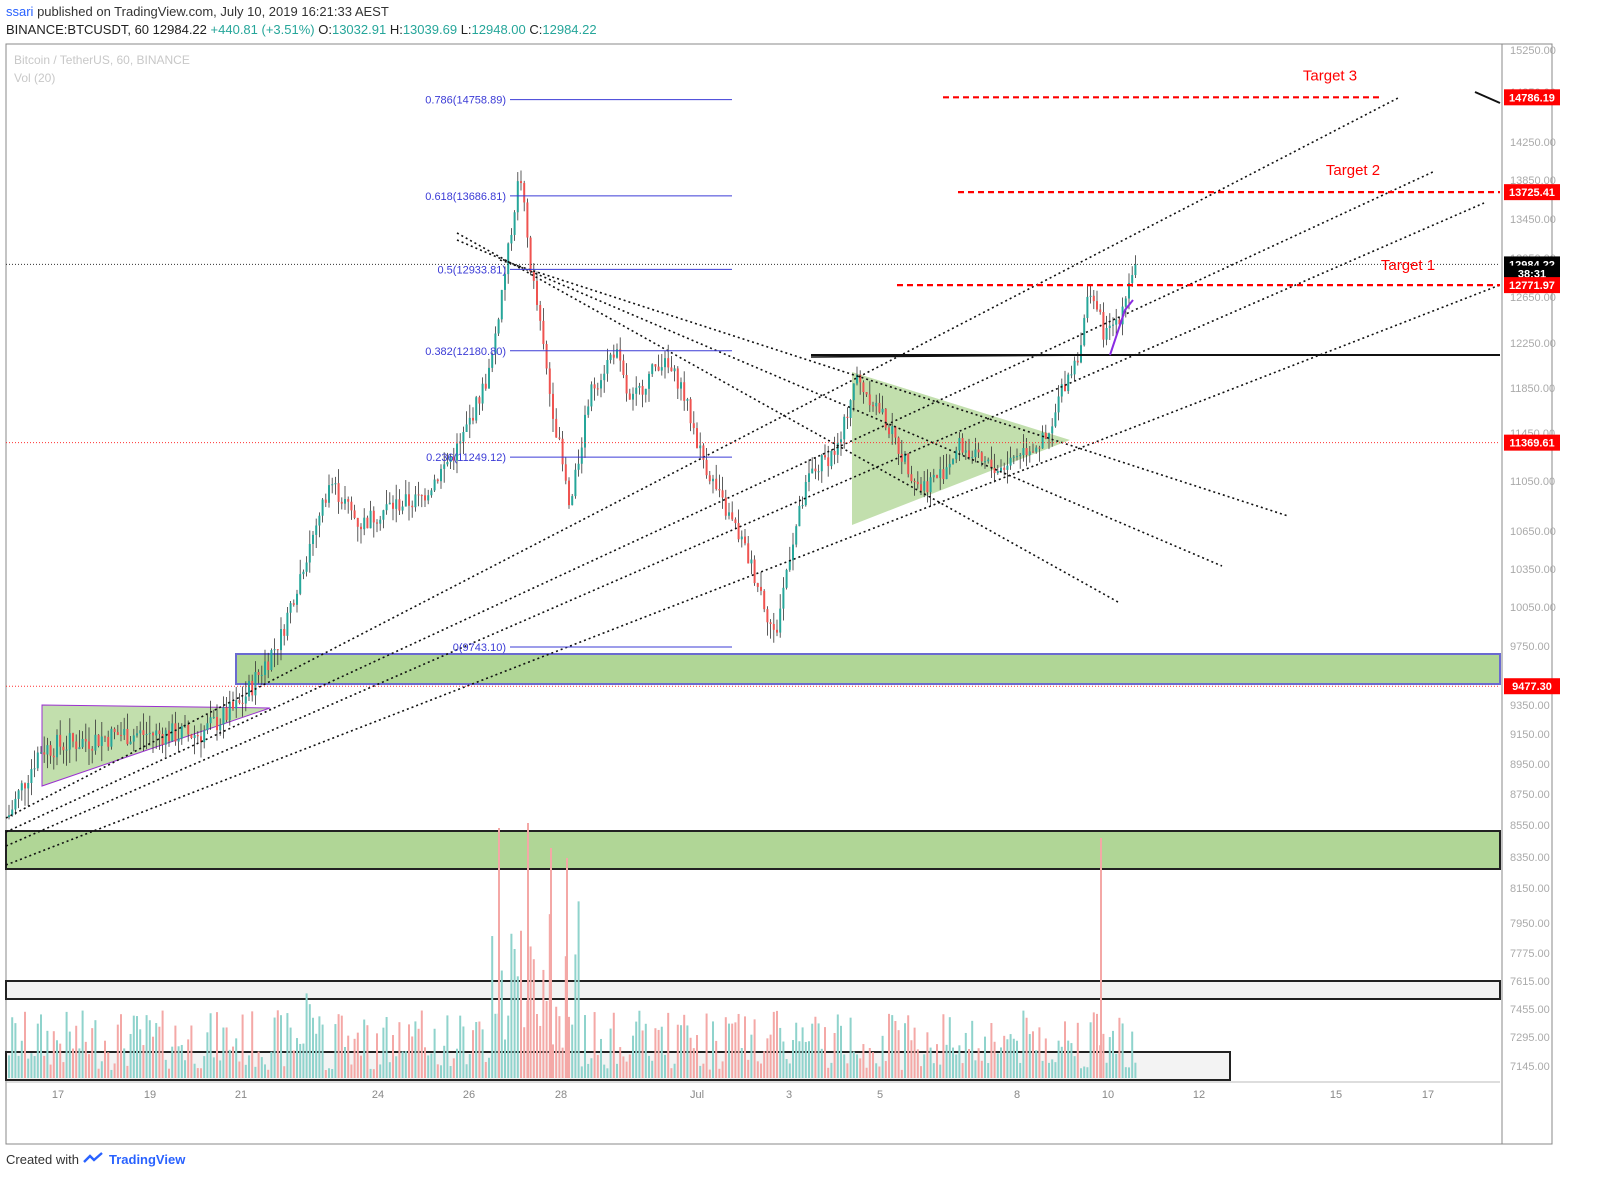 The width and height of the screenshot is (1621, 1180). What do you see at coordinates (147, 1159) in the screenshot?
I see `tradingview-brand: TradingView` at bounding box center [147, 1159].